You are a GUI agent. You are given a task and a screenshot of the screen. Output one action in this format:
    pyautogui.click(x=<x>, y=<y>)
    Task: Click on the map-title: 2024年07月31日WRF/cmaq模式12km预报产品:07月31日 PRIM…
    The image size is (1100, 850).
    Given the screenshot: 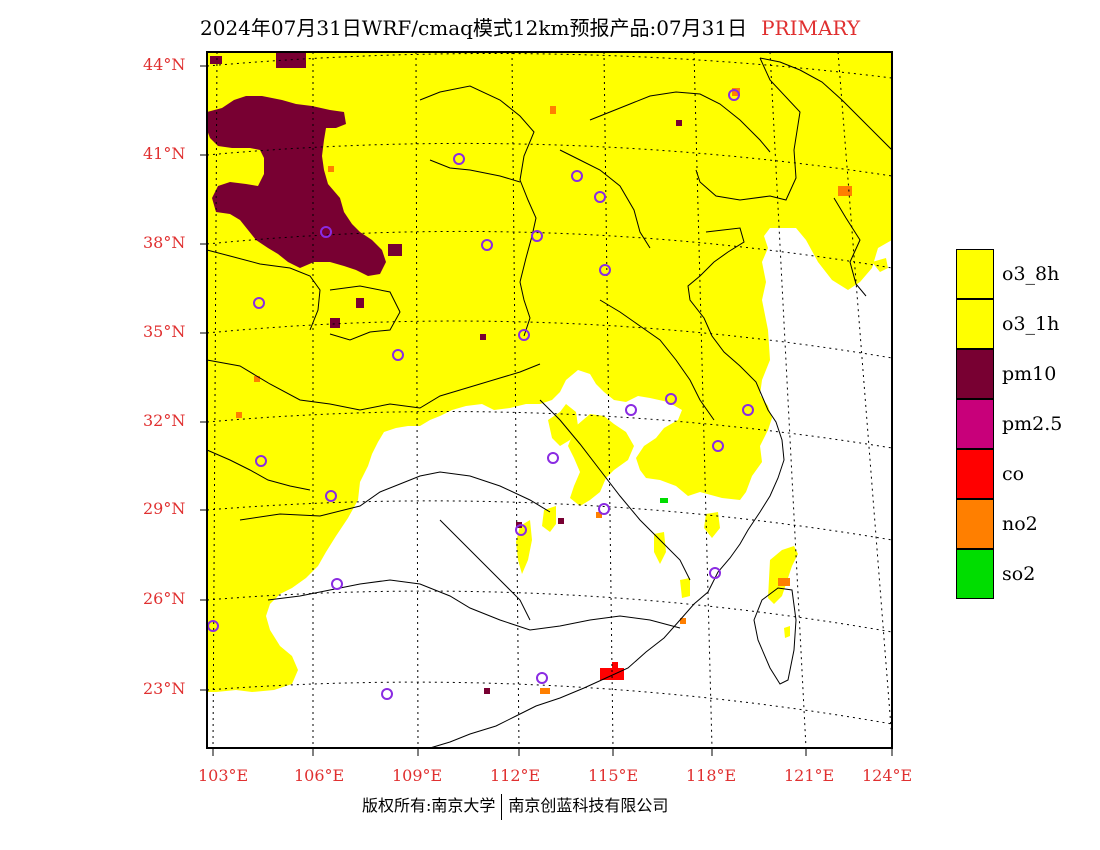 What is the action you would take?
    pyautogui.click(x=530, y=26)
    